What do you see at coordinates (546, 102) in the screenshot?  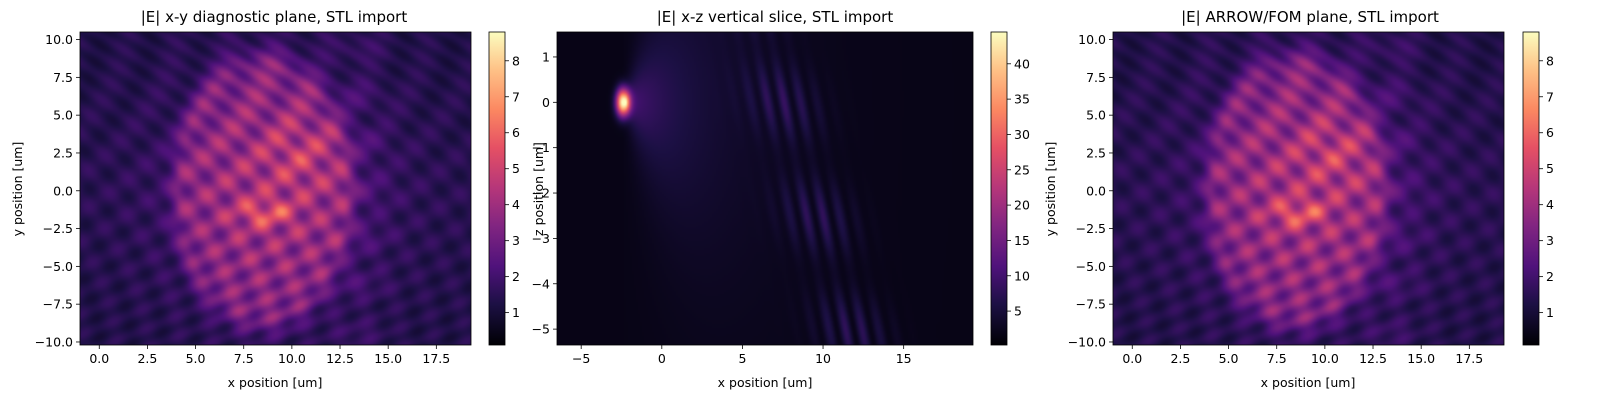 I see `y-tick-label: 0` at bounding box center [546, 102].